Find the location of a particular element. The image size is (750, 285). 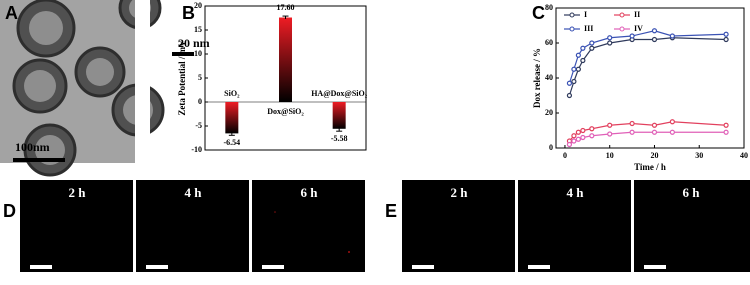

category-label: Dox@SiO₂ is located at coordinates (285, 111).